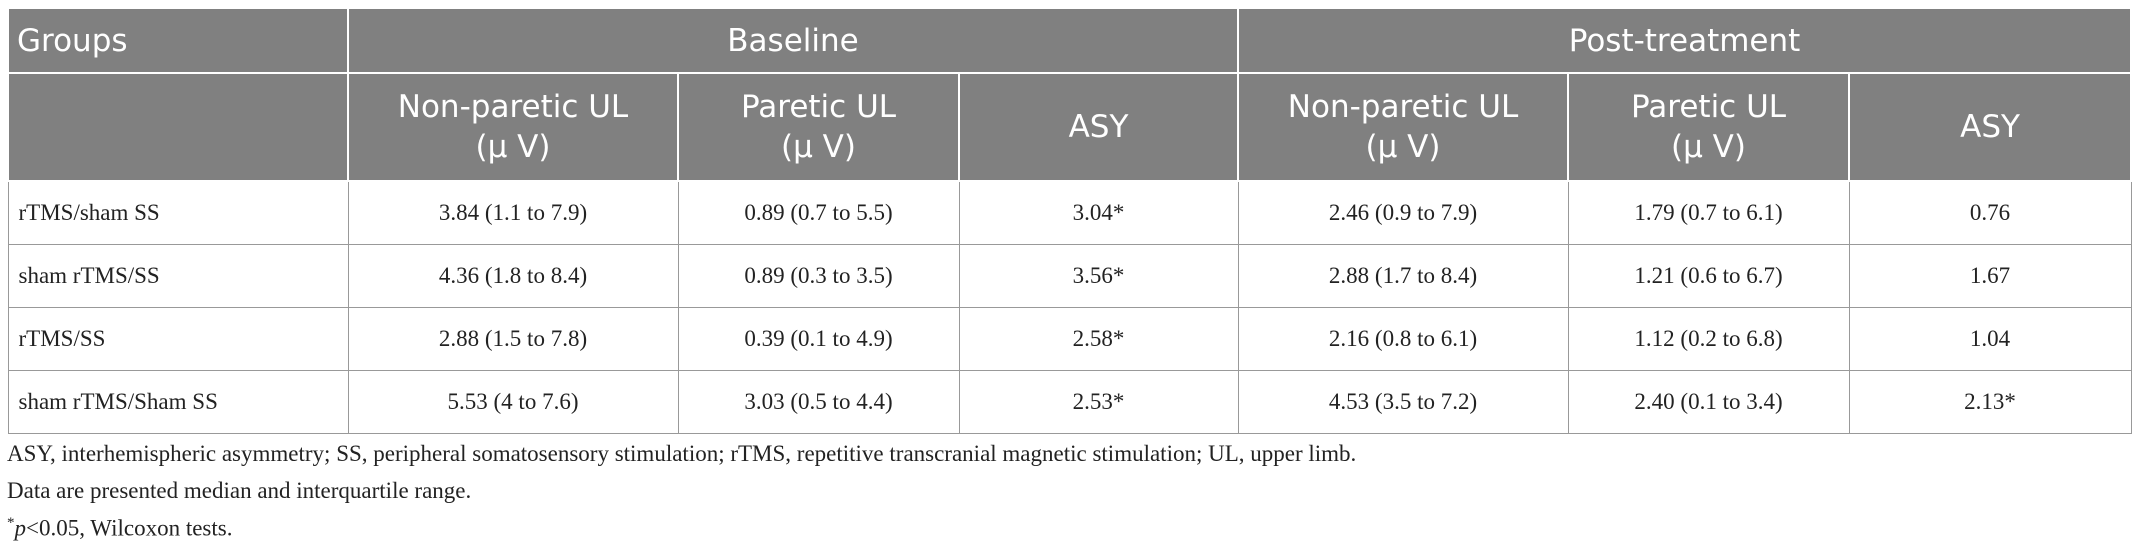 The width and height of the screenshot is (2136, 550). Describe the element at coordinates (178, 127) in the screenshot. I see `header-cell` at that location.